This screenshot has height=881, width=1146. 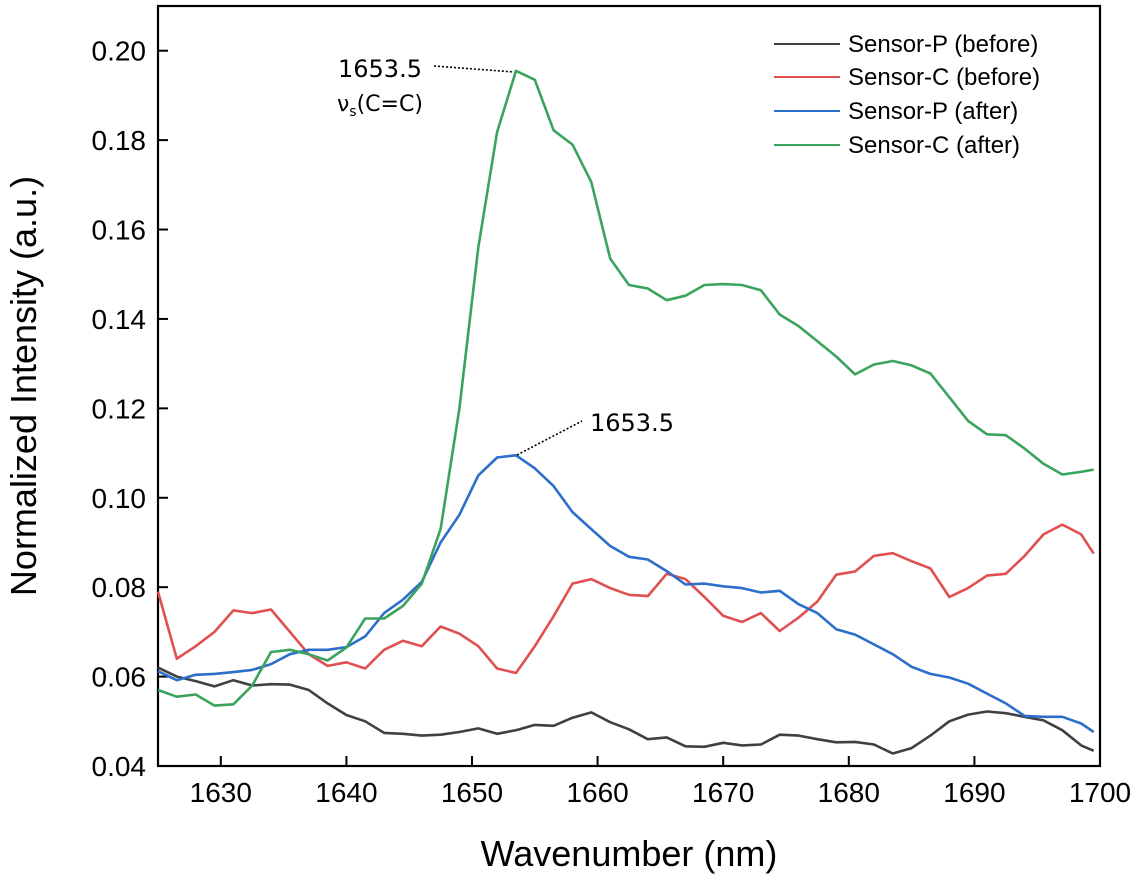 I want to click on legend-label-sensor-c-before: Sensor-C (before), so click(x=944, y=77).